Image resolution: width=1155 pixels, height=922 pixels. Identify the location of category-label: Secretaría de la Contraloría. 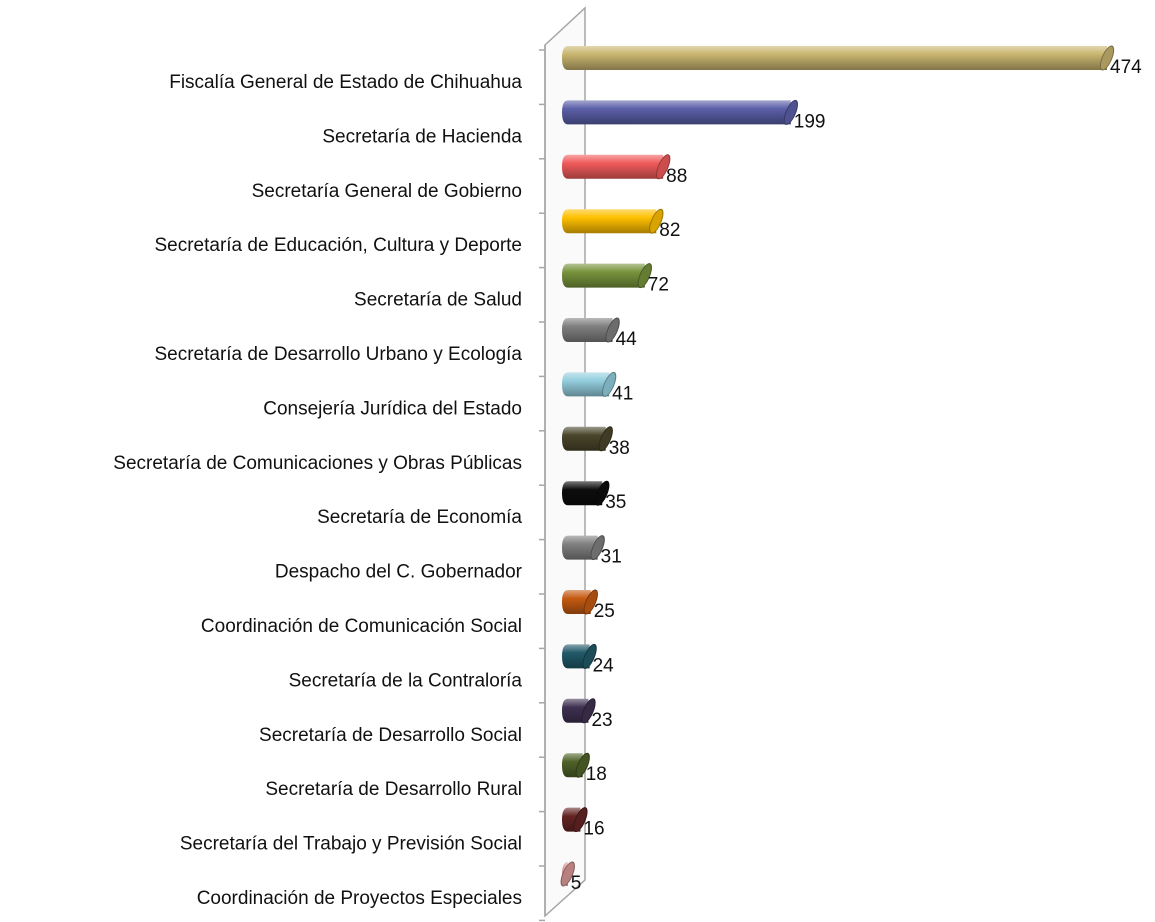
(406, 680).